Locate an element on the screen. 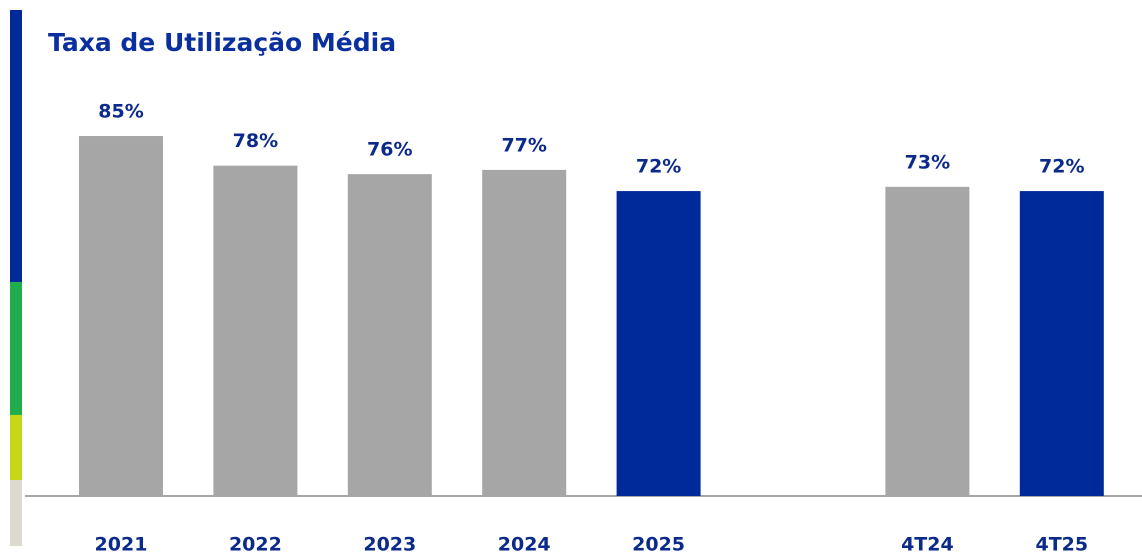 The image size is (1142, 556). x-tick-label: 4T24 is located at coordinates (927, 545).